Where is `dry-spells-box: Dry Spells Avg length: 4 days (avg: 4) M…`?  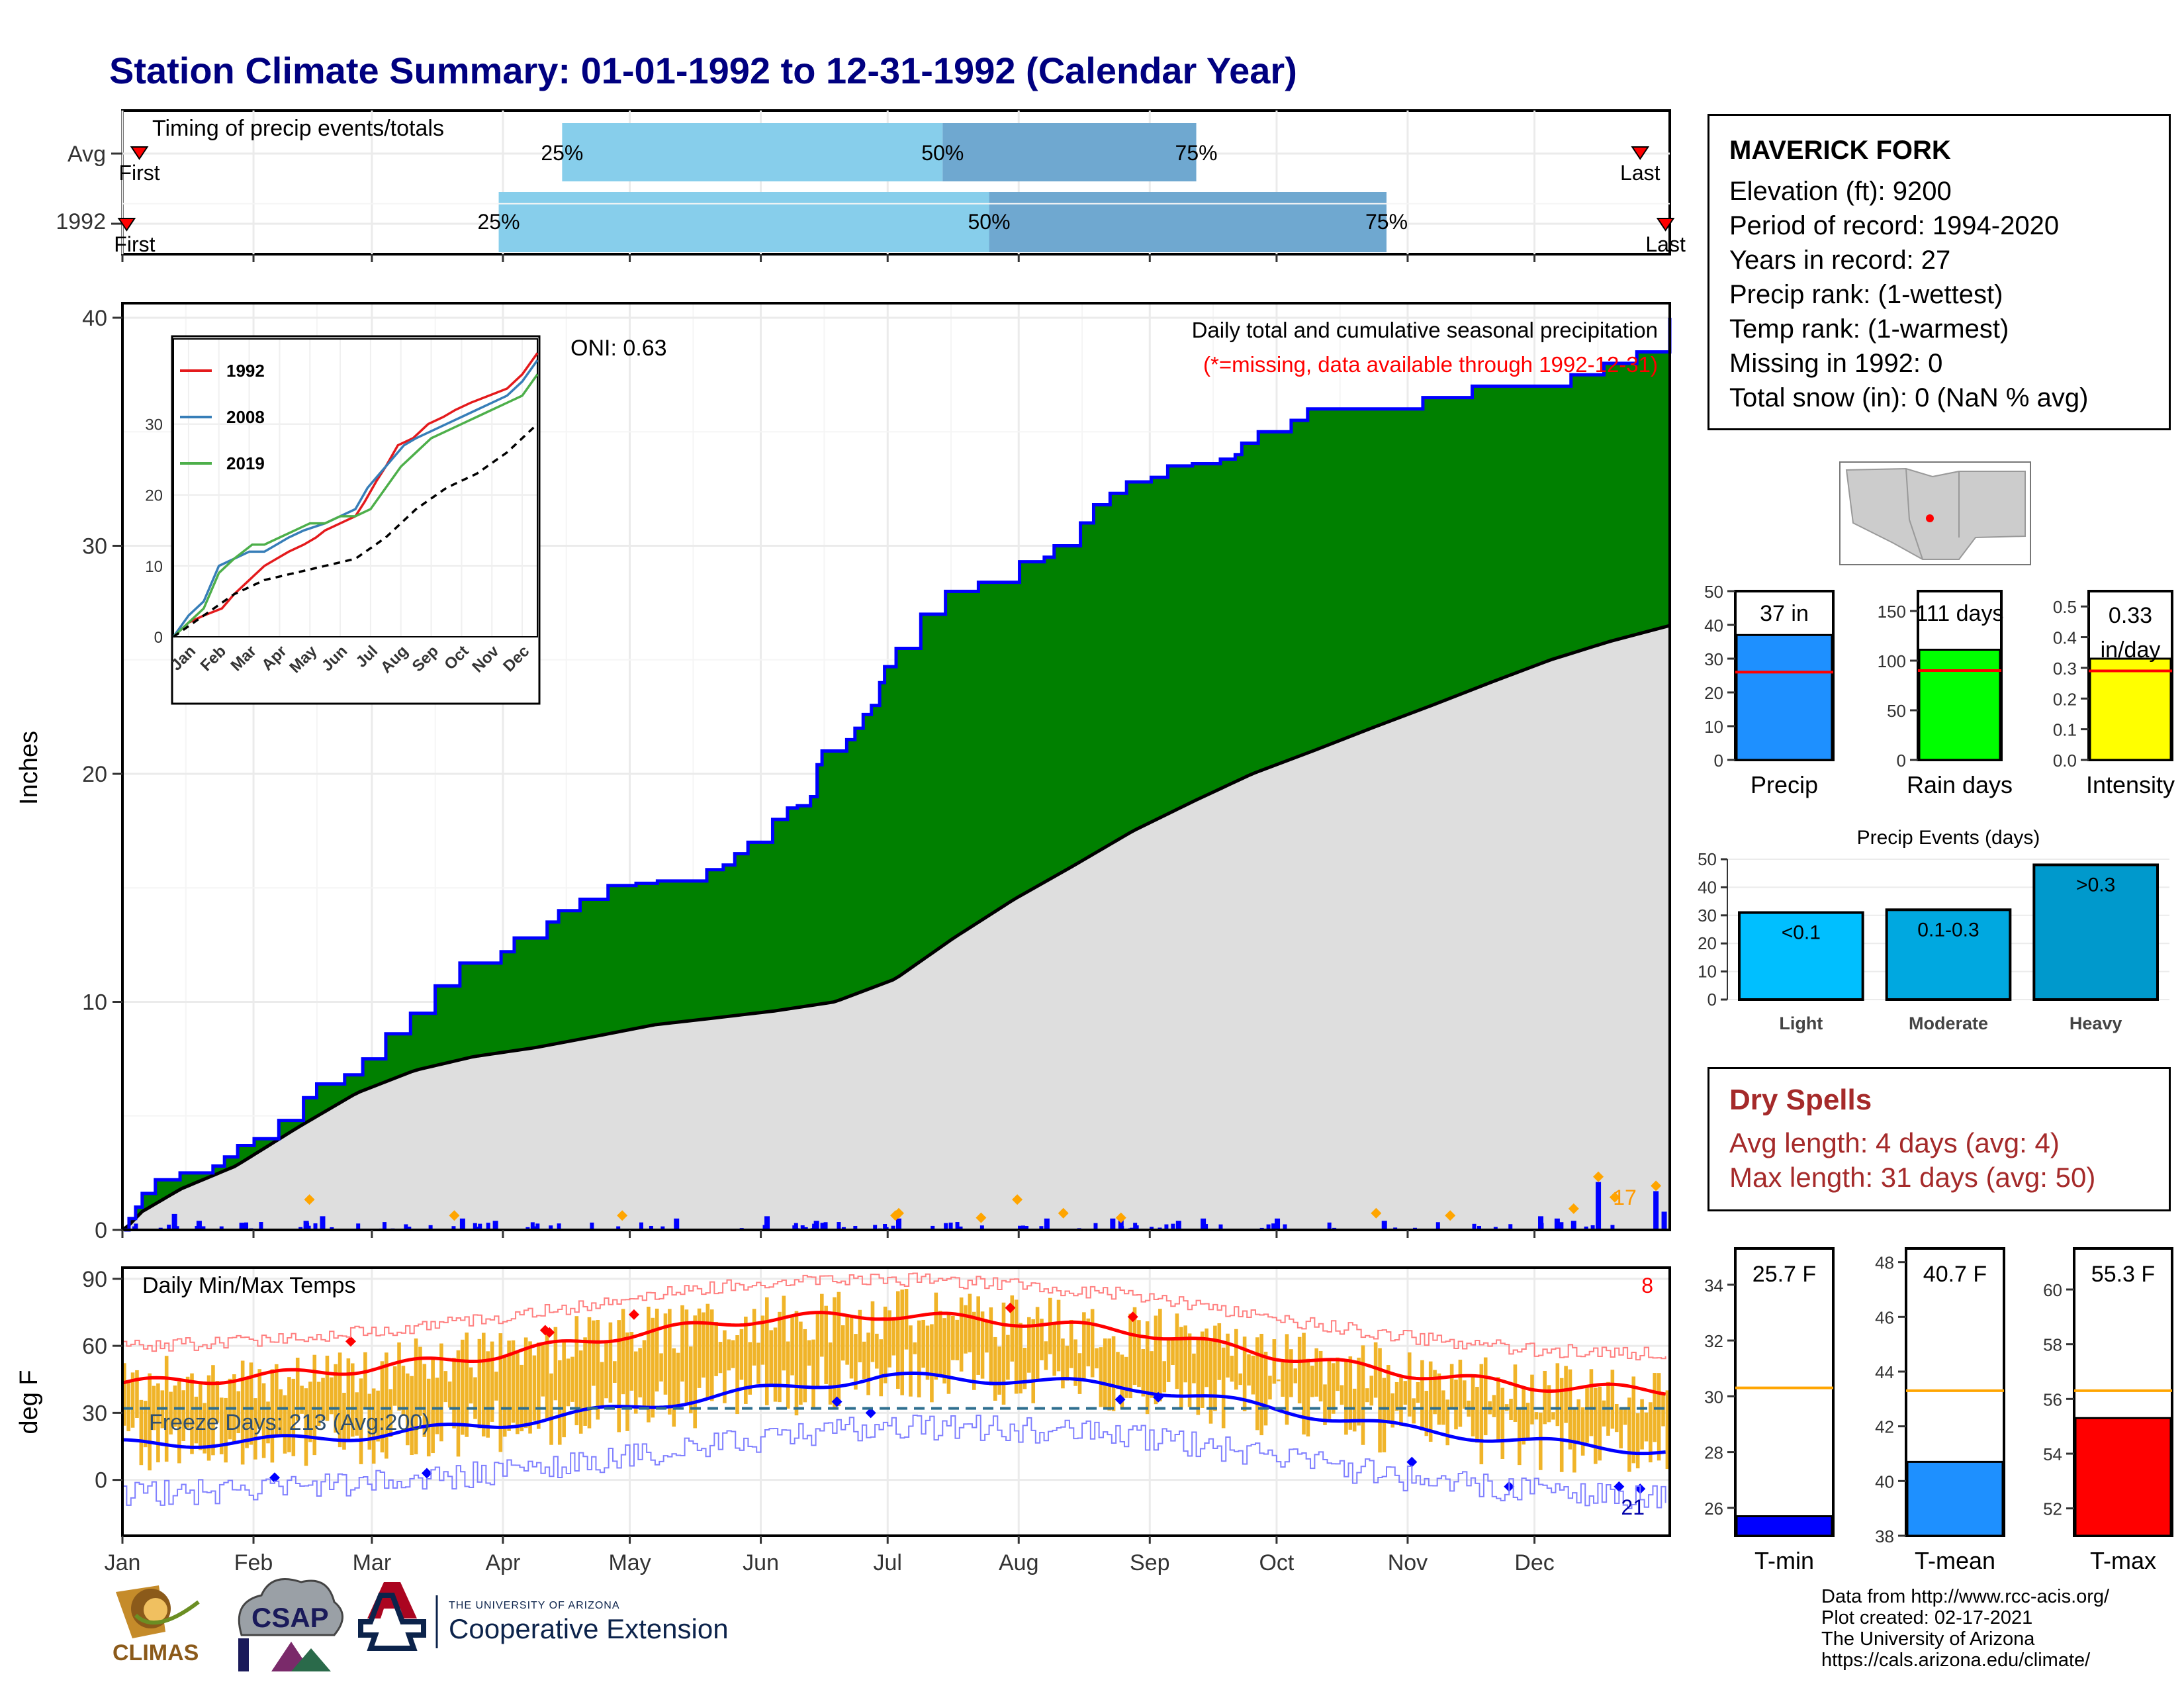 dry-spells-box: Dry Spells Avg length: 4 days (avg: 4) M… is located at coordinates (1939, 1139).